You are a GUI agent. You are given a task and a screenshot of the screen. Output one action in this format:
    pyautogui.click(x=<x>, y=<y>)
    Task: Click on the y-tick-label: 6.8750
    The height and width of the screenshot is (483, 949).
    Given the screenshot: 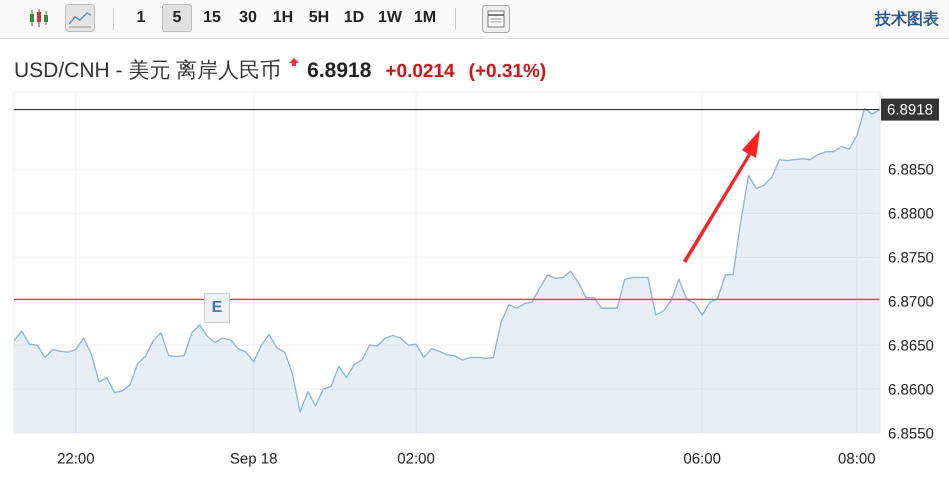 What is the action you would take?
    pyautogui.click(x=911, y=258)
    